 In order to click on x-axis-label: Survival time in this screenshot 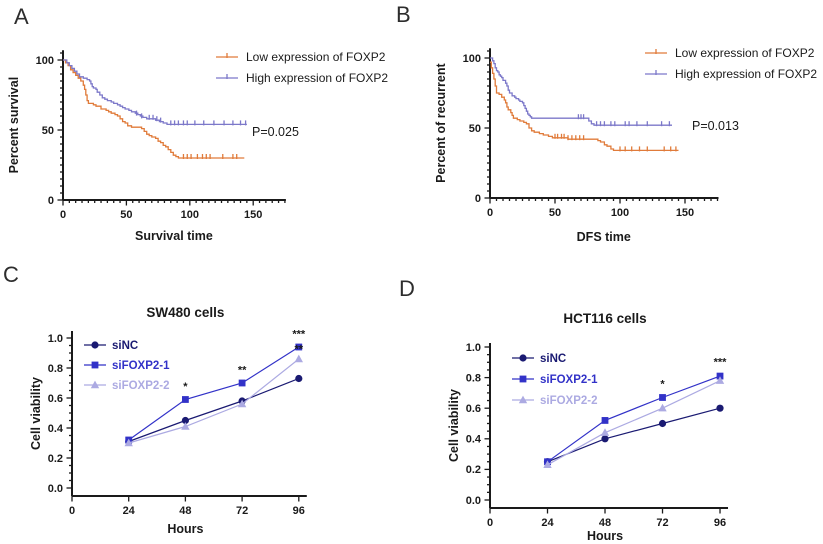, I will do `click(174, 236)`.